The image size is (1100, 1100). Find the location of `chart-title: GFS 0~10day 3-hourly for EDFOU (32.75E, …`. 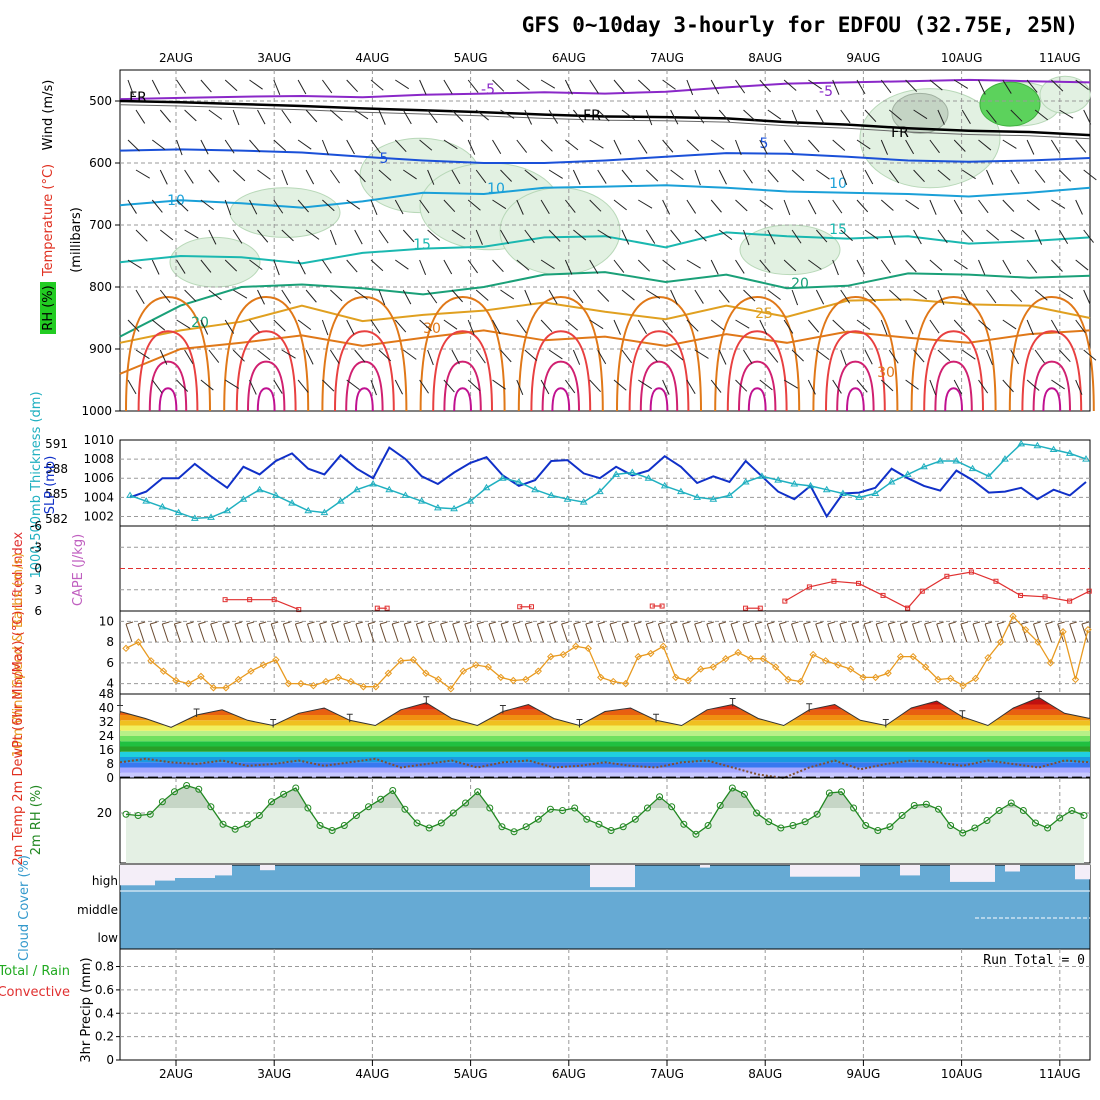

chart-title: GFS 0~10day 3-hourly for EDFOU (32.75E, … is located at coordinates (800, 25).